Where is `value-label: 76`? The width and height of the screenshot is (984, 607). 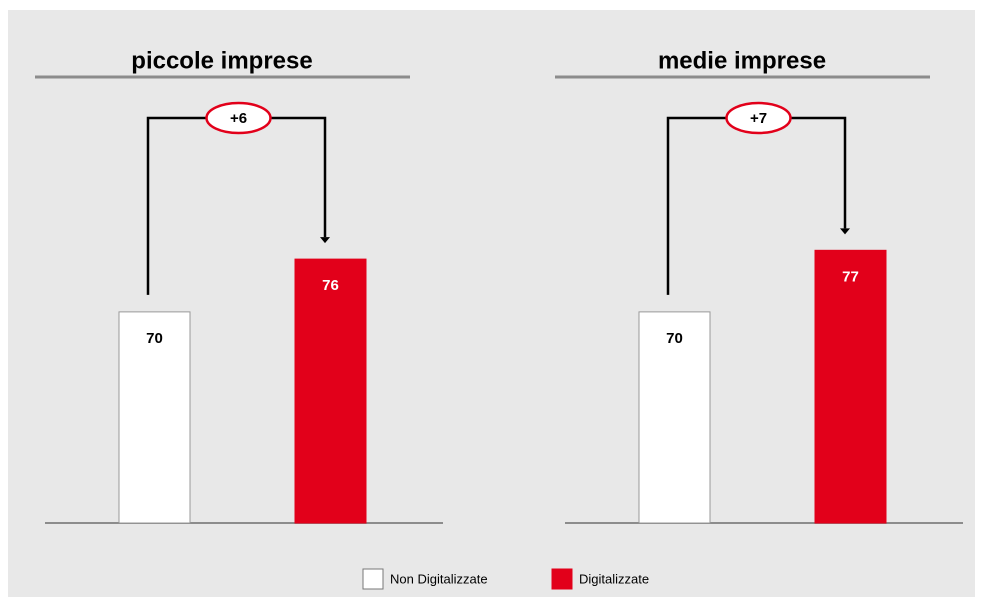
value-label: 76 is located at coordinates (330, 285).